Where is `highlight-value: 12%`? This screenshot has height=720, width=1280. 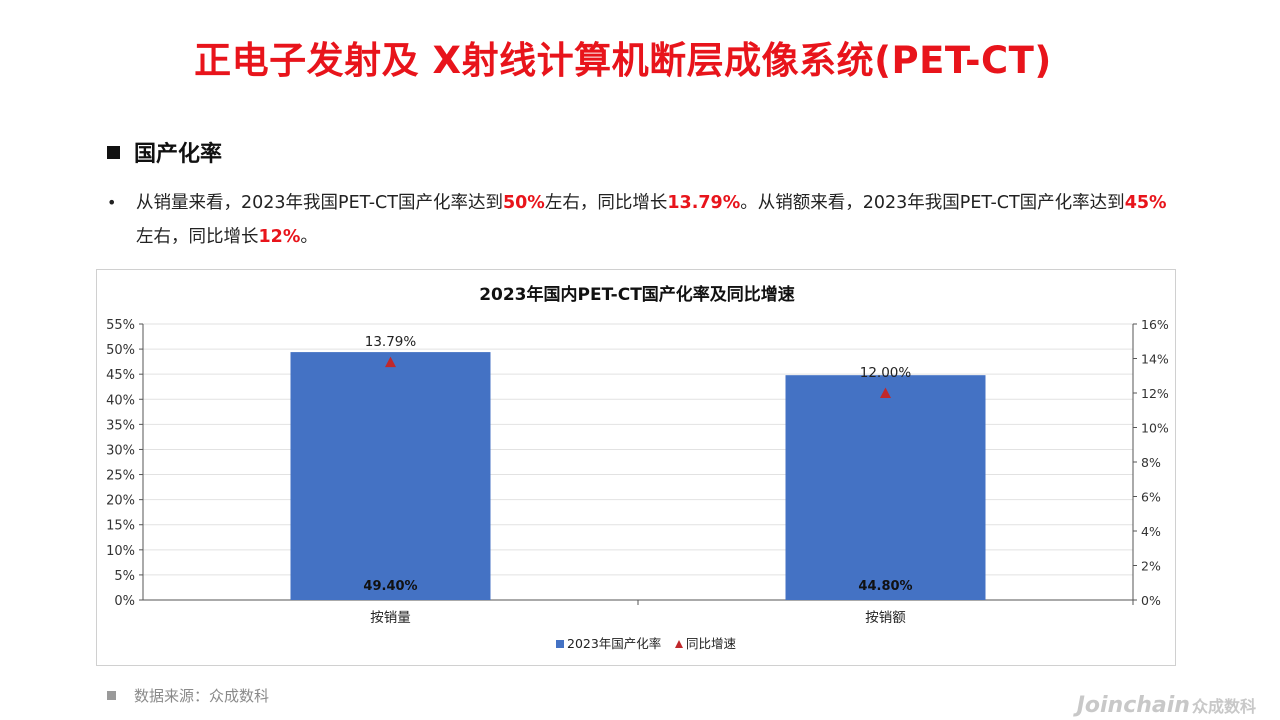 highlight-value: 12% is located at coordinates (279, 237).